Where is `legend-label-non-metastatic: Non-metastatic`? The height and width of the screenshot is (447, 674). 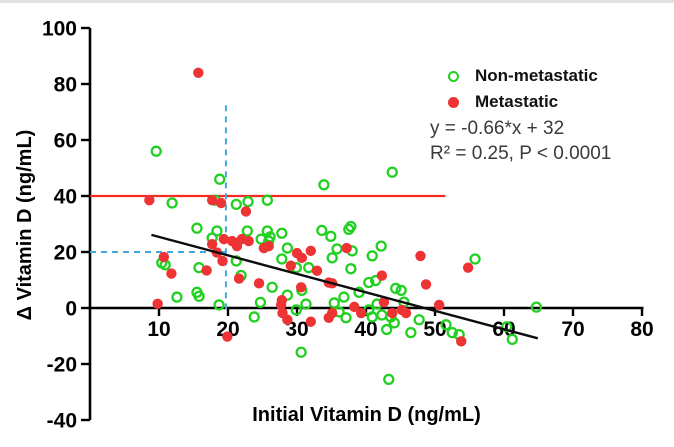 legend-label-non-metastatic: Non-metastatic is located at coordinates (536, 75).